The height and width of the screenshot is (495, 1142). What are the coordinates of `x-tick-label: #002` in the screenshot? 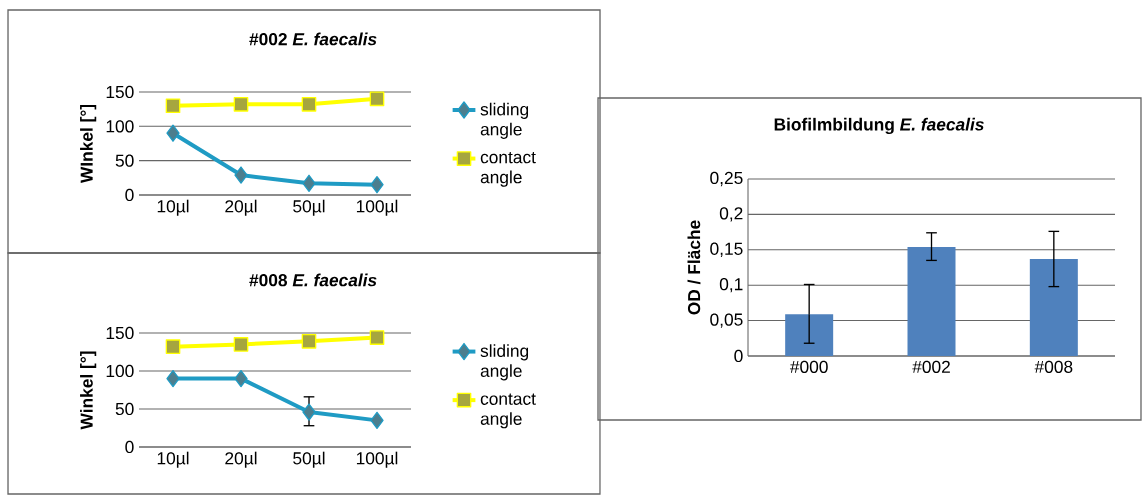 It's located at (931, 366).